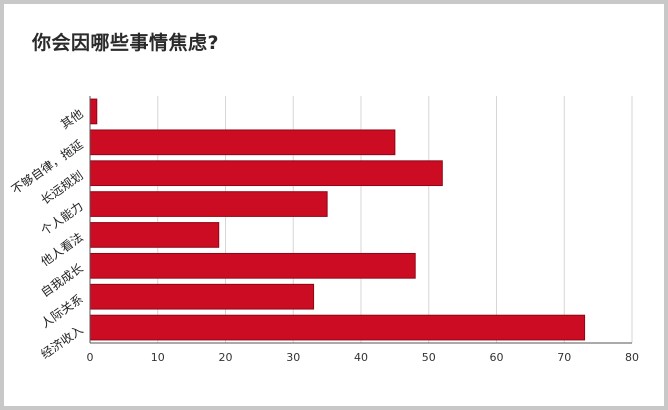 This screenshot has width=668, height=410. Describe the element at coordinates (564, 357) in the screenshot. I see `x-tick-label: 70` at that location.